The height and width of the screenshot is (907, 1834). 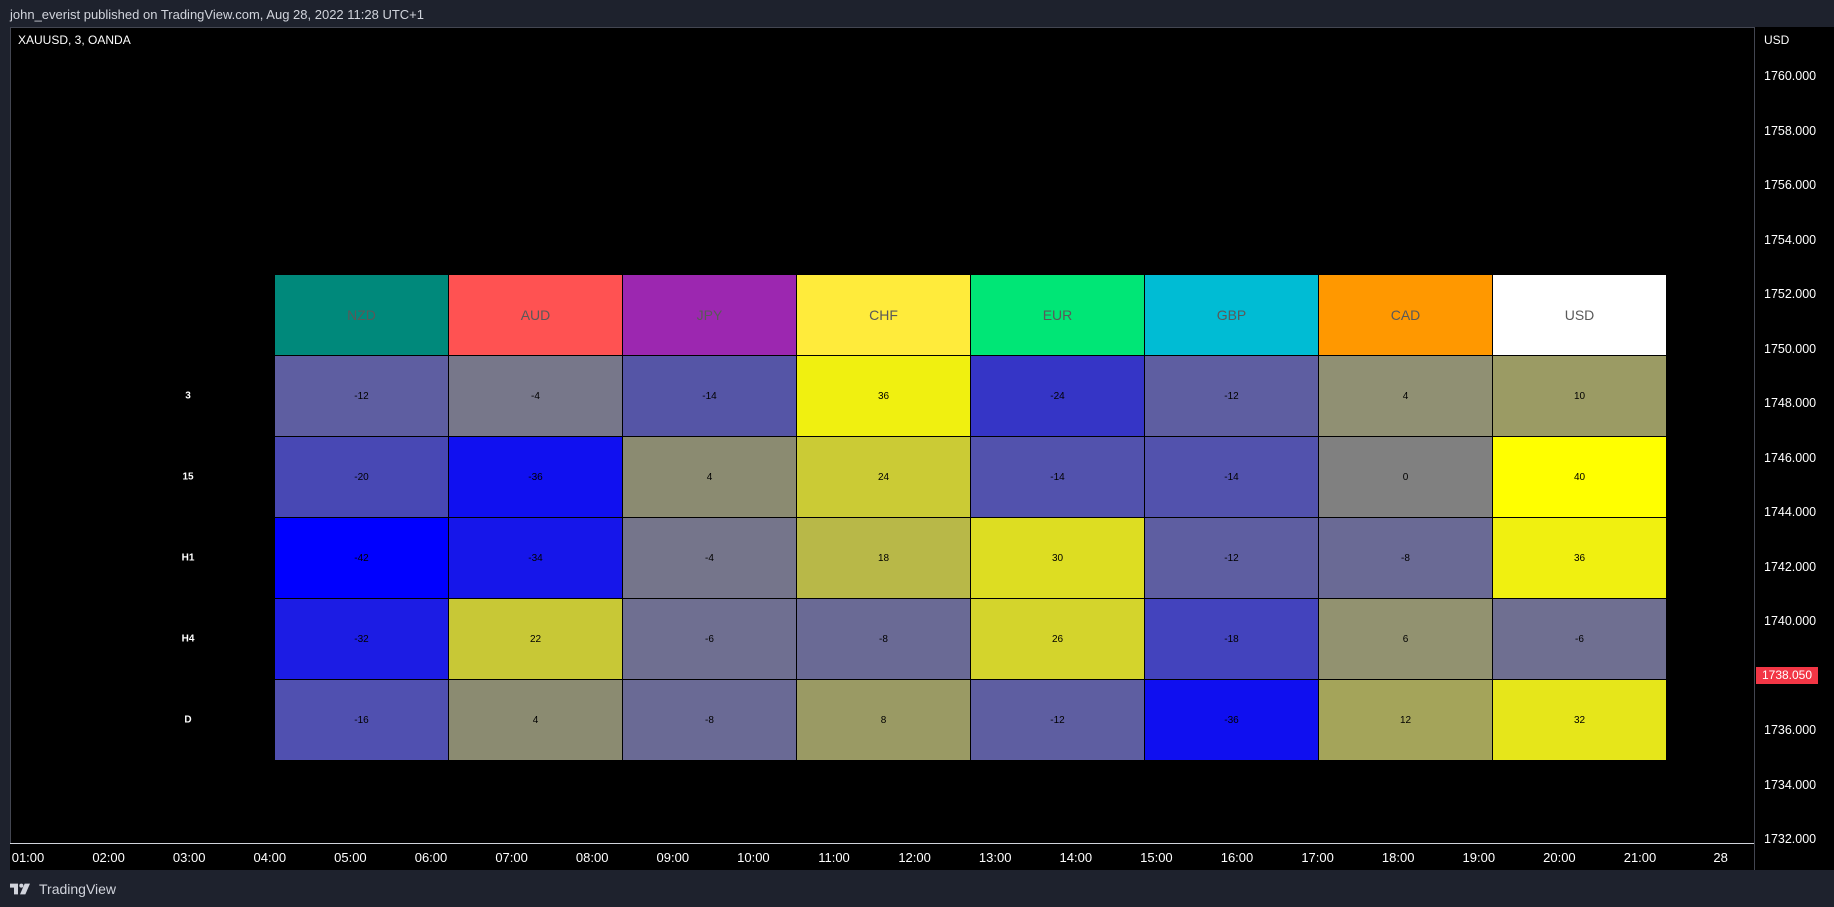 What do you see at coordinates (1231, 639) in the screenshot?
I see `strength-cell: -18` at bounding box center [1231, 639].